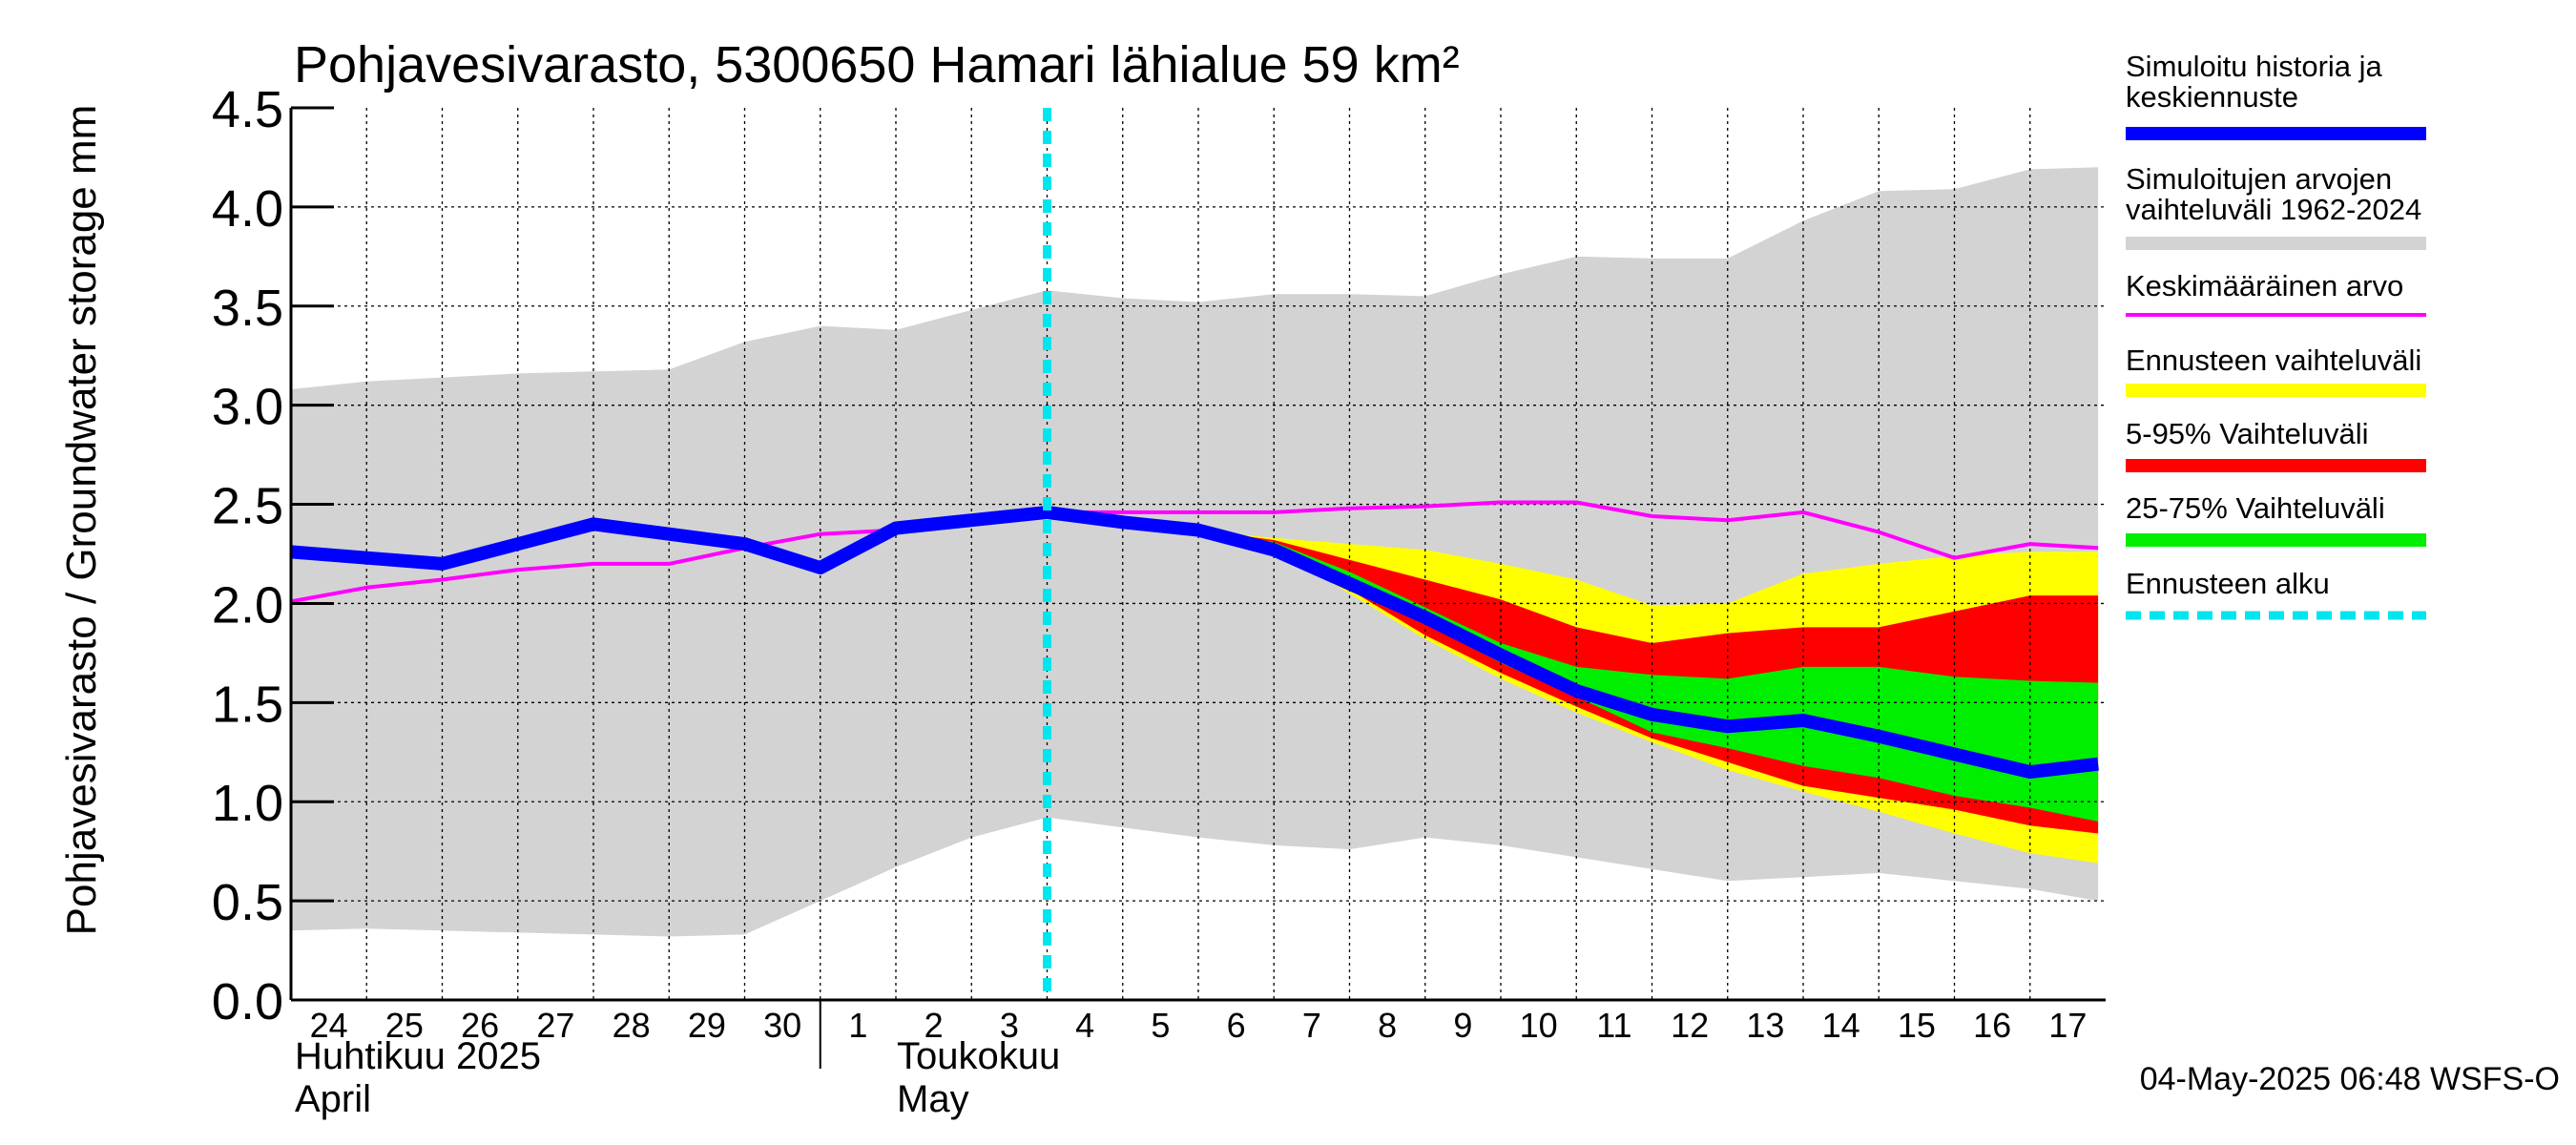 The width and height of the screenshot is (2576, 1145). I want to click on legend-label: Simuloitu historia ja, so click(2254, 66).